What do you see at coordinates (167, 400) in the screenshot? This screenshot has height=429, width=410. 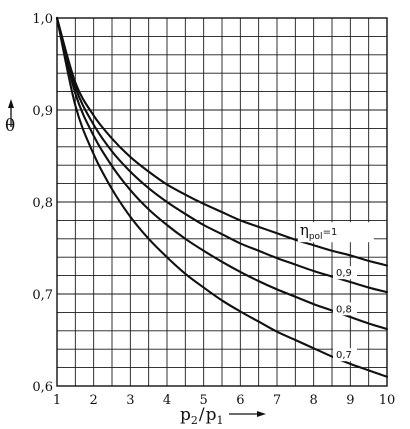 I see `x-tick-label: 4` at bounding box center [167, 400].